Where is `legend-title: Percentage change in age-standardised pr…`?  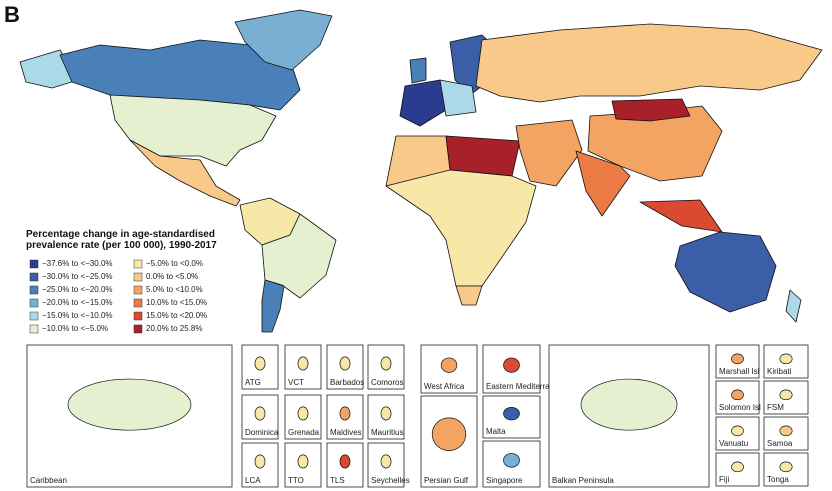 legend-title: Percentage change in age-standardised pr… is located at coordinates (121, 240).